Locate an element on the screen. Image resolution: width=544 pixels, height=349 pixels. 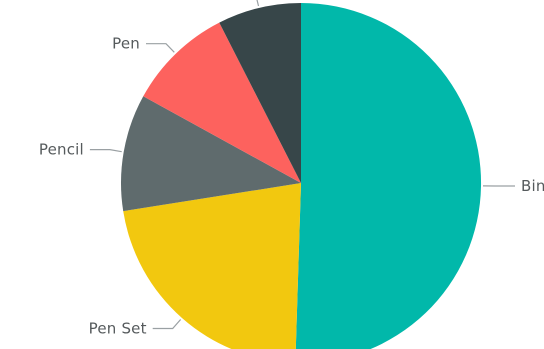
slice-label-binder: Binder is located at coordinates (532, 186).